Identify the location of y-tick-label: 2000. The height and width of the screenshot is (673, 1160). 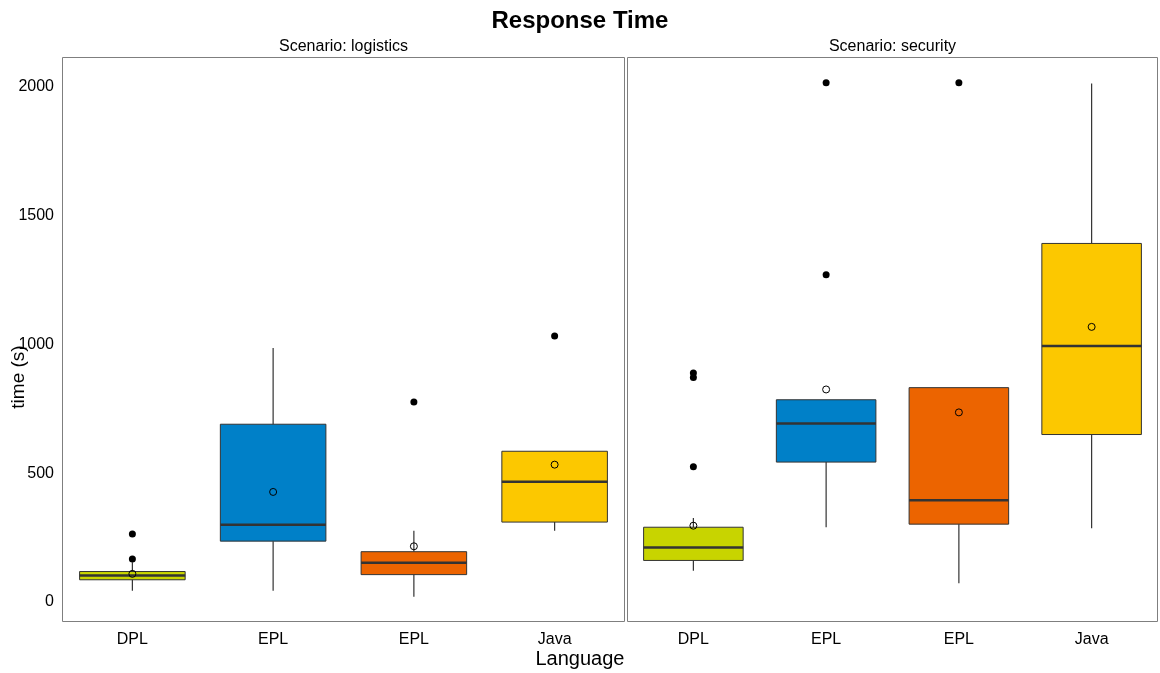
(36, 86).